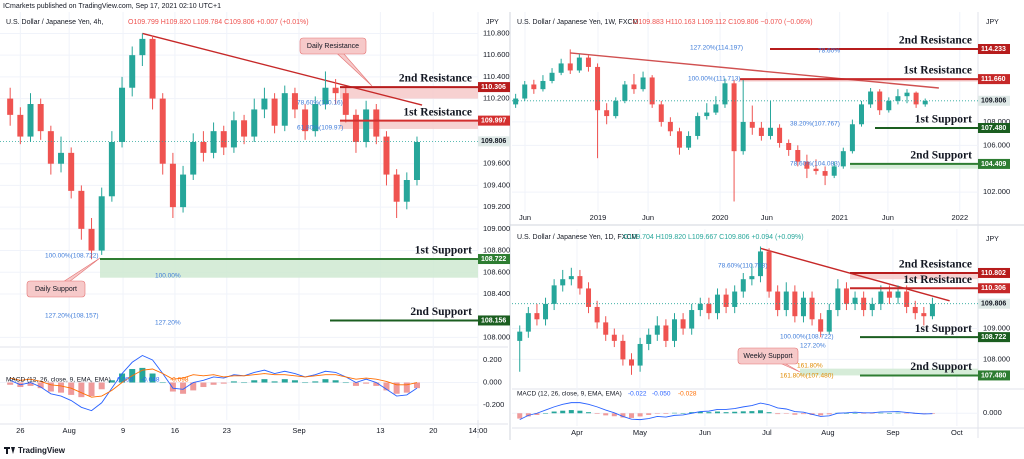  Describe the element at coordinates (996, 328) in the screenshot. I see `y-tick-label: 109.000` at that location.